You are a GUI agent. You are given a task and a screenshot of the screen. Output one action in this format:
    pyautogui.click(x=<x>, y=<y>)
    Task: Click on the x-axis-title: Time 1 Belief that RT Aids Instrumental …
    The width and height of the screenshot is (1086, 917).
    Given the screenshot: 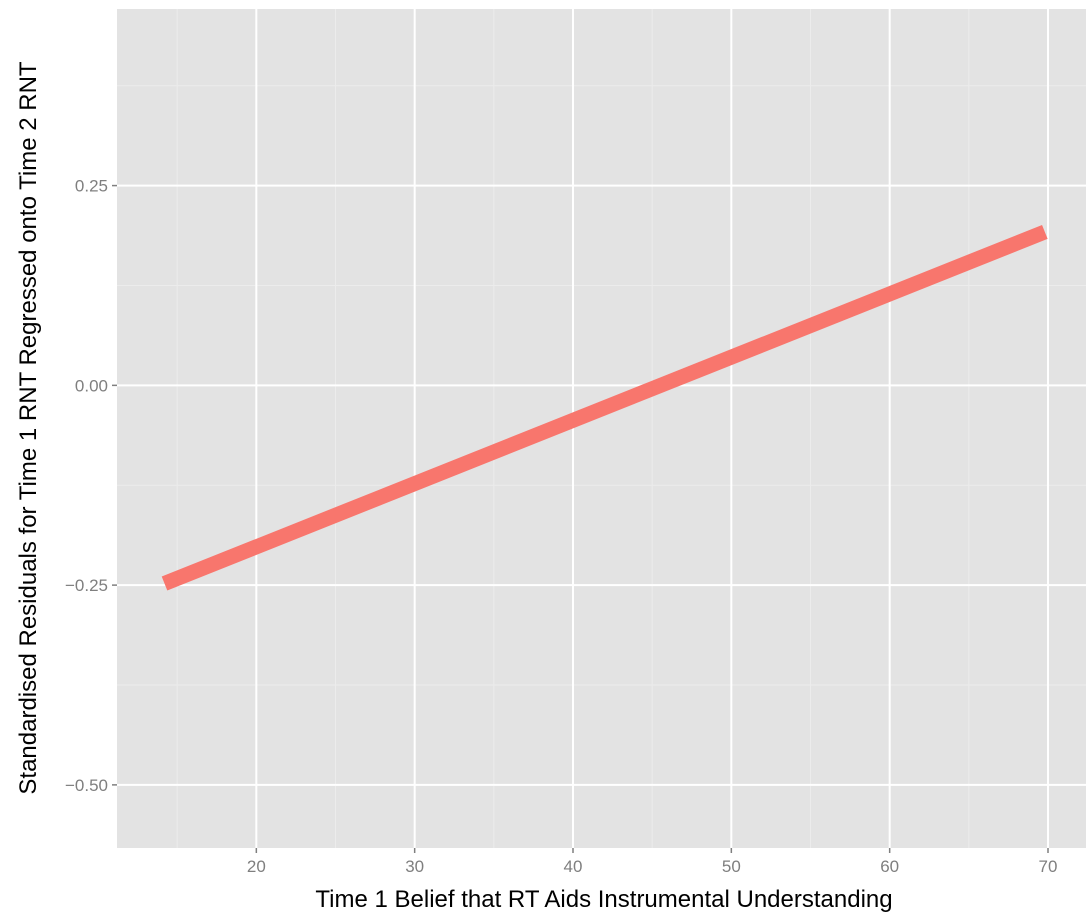 What is the action you would take?
    pyautogui.click(x=603, y=899)
    